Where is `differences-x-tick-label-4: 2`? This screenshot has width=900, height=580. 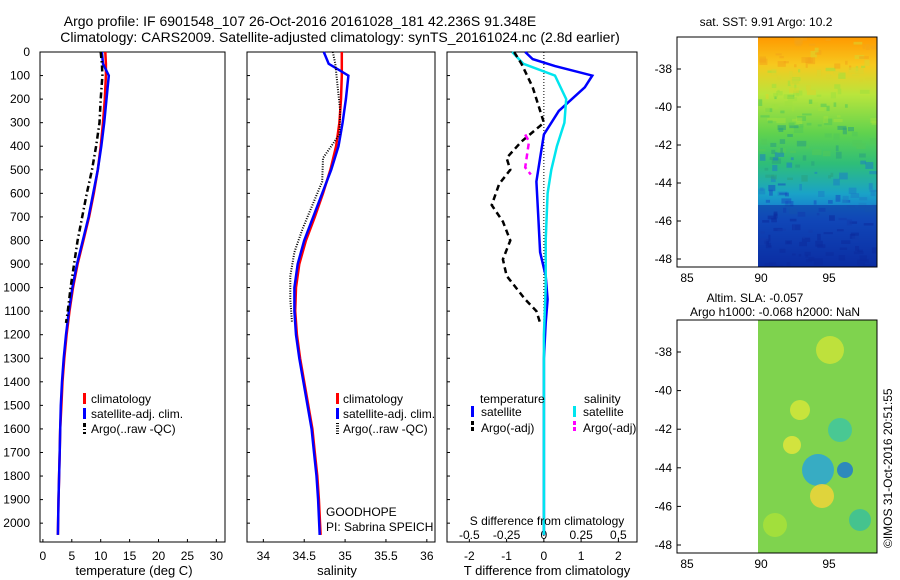 differences-x-tick-label-4: 2 is located at coordinates (618, 556).